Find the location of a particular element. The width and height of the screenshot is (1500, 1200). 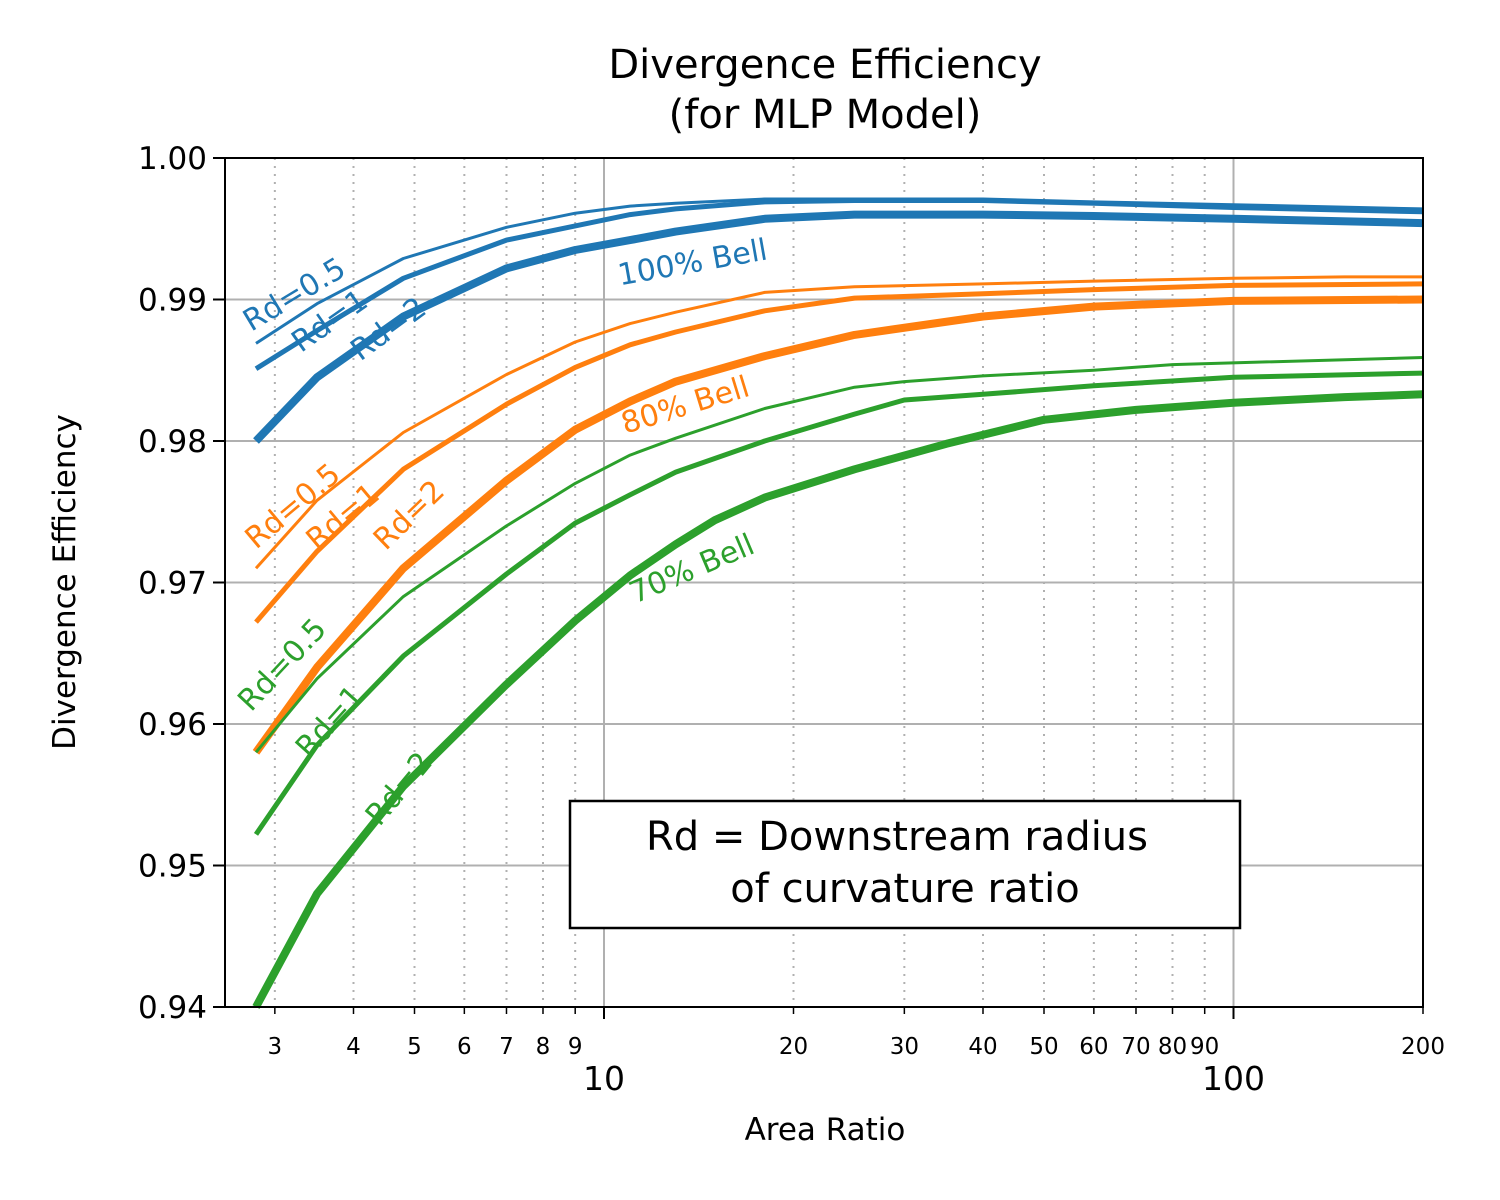

annotation-line-1: Rd = Downstream radius is located at coordinates (897, 837).